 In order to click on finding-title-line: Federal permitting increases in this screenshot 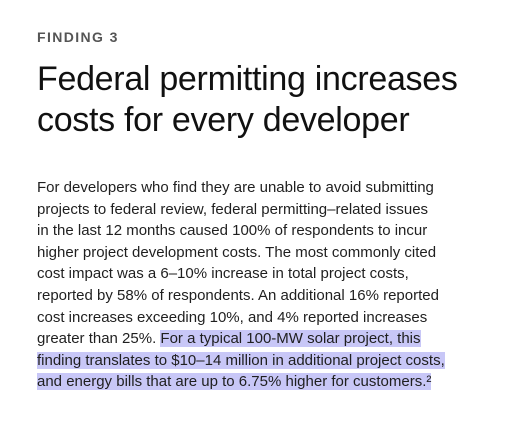, I will do `click(247, 79)`.